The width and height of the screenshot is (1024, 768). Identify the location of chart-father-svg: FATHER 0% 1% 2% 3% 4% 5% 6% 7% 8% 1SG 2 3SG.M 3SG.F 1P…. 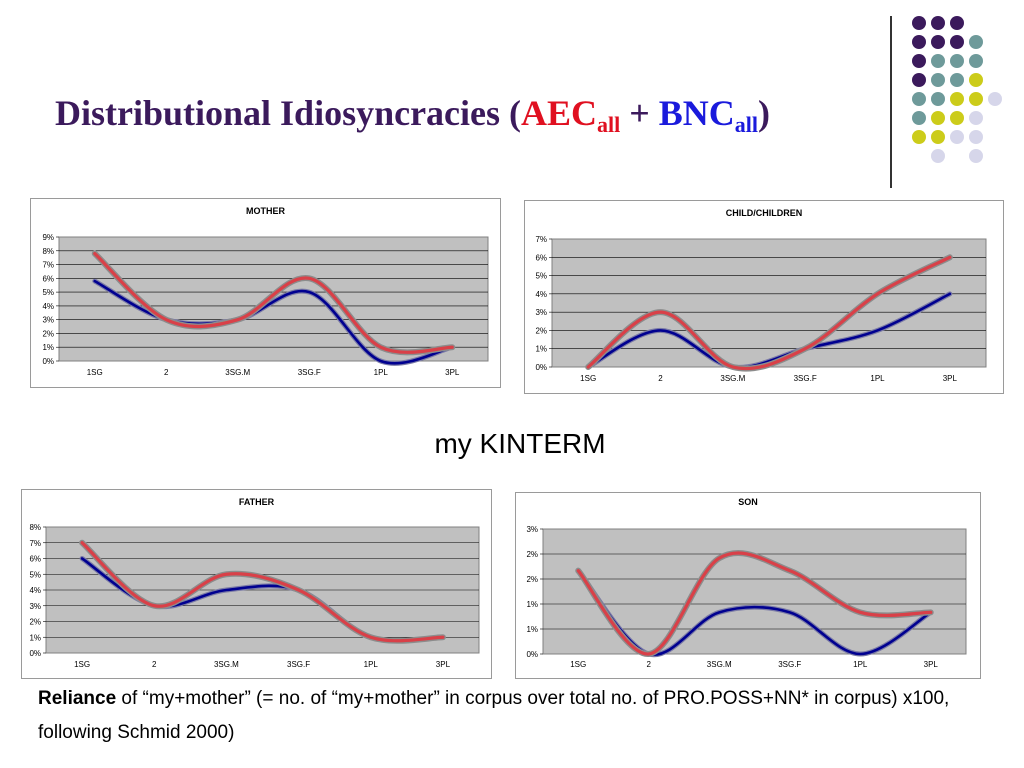
(254, 583).